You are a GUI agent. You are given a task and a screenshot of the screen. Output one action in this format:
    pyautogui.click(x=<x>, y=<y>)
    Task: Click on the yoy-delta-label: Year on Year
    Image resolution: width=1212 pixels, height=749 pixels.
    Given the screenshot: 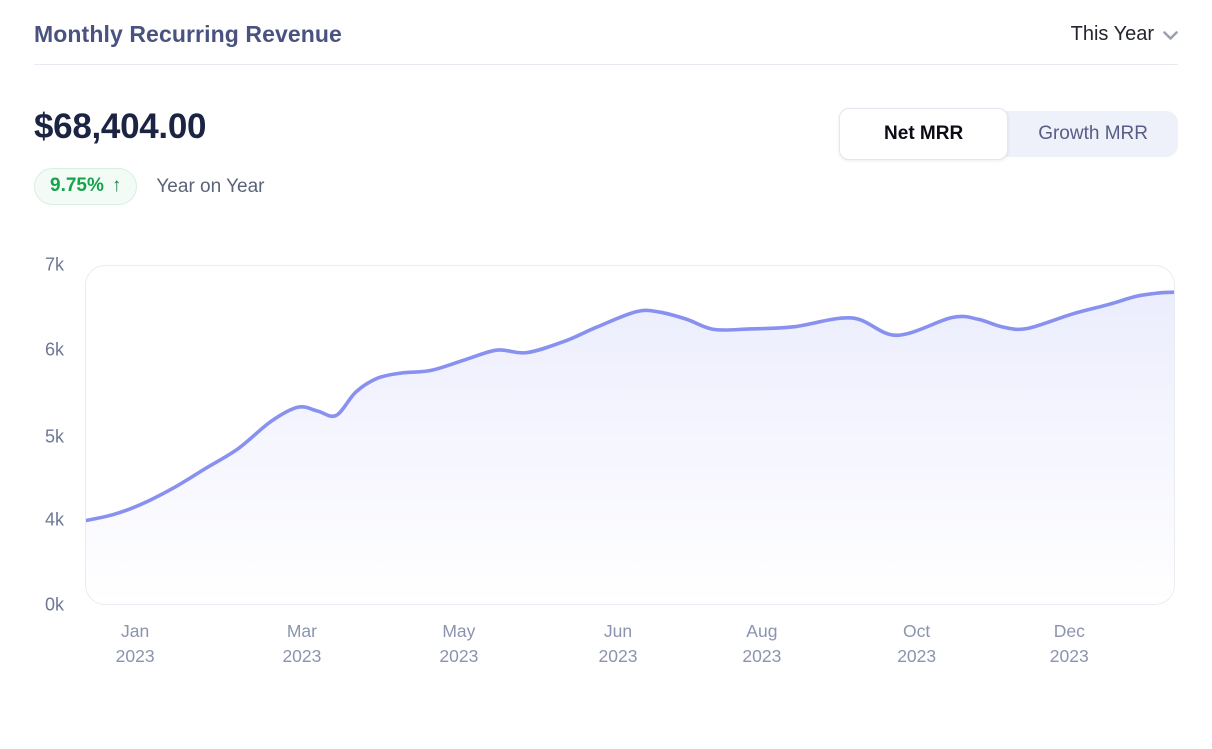 What is the action you would take?
    pyautogui.click(x=210, y=186)
    